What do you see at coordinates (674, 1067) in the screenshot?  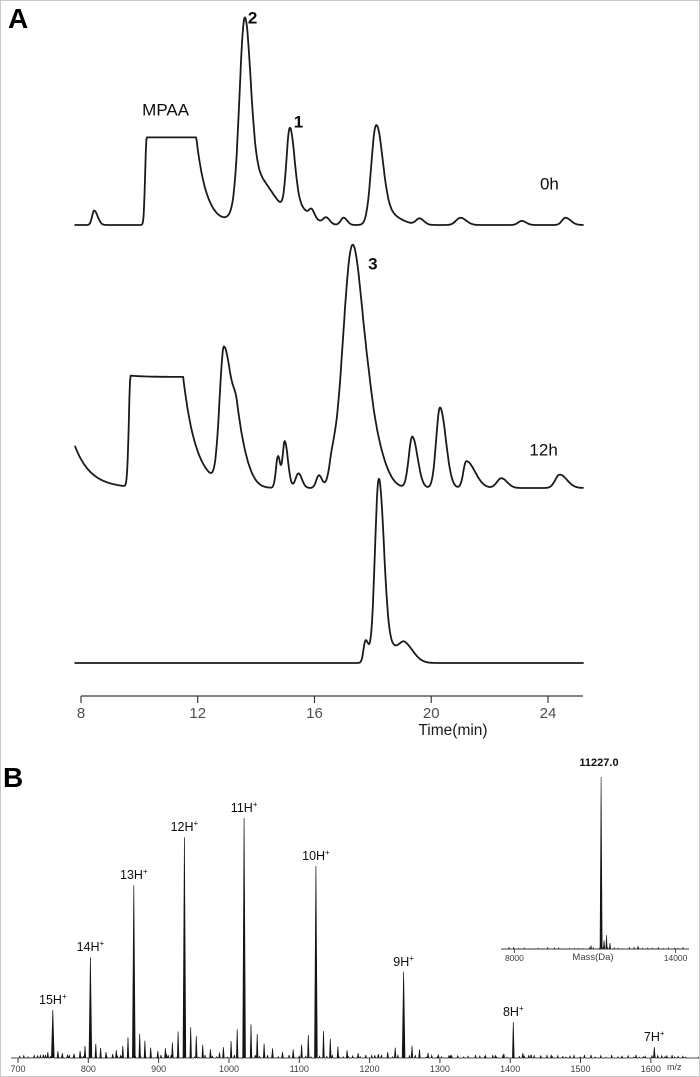 I see `mz-axis-label: m/z` at bounding box center [674, 1067].